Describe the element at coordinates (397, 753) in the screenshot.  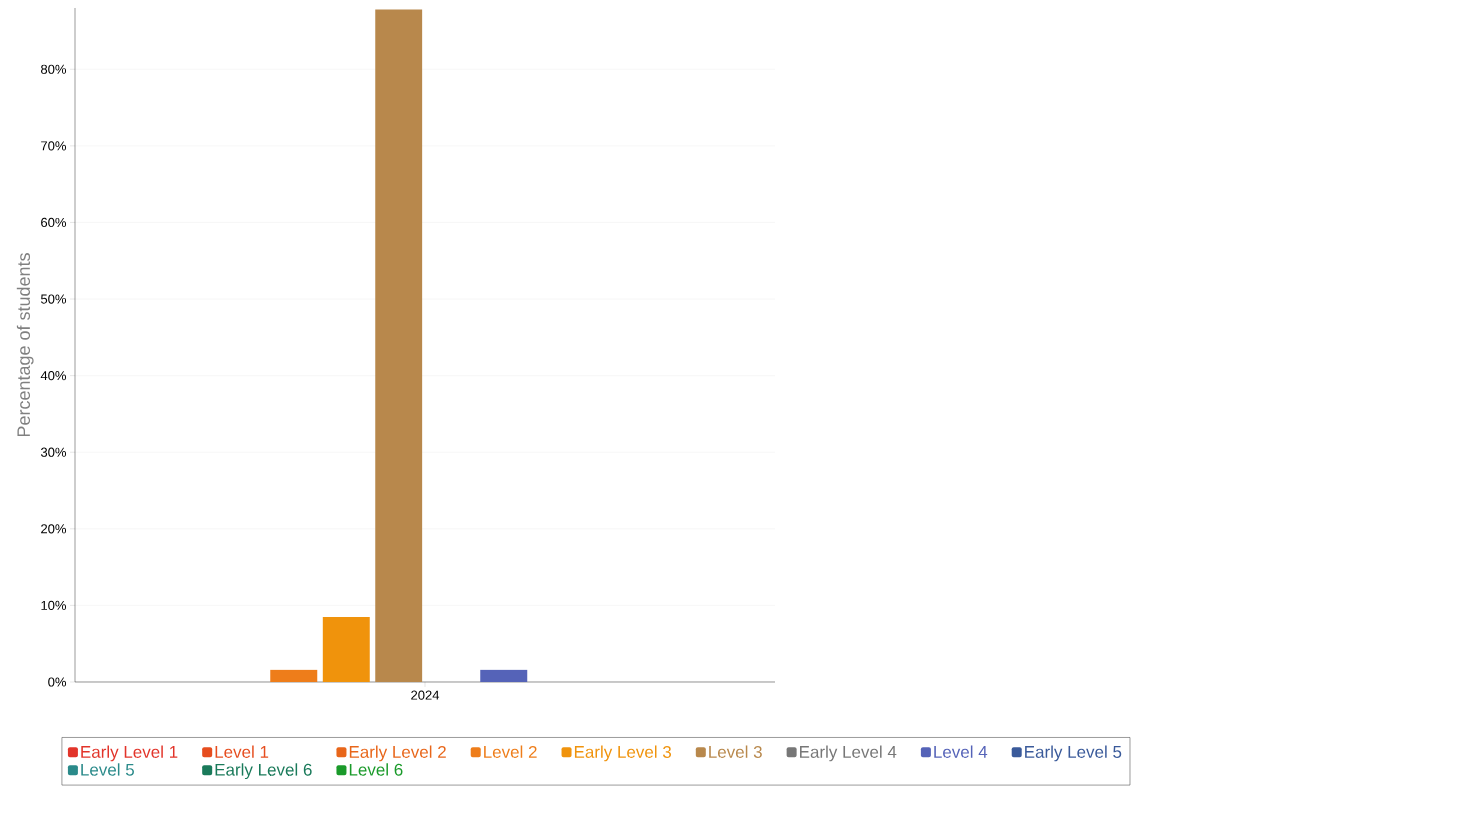
I see `legend-label: Early Level 2` at that location.